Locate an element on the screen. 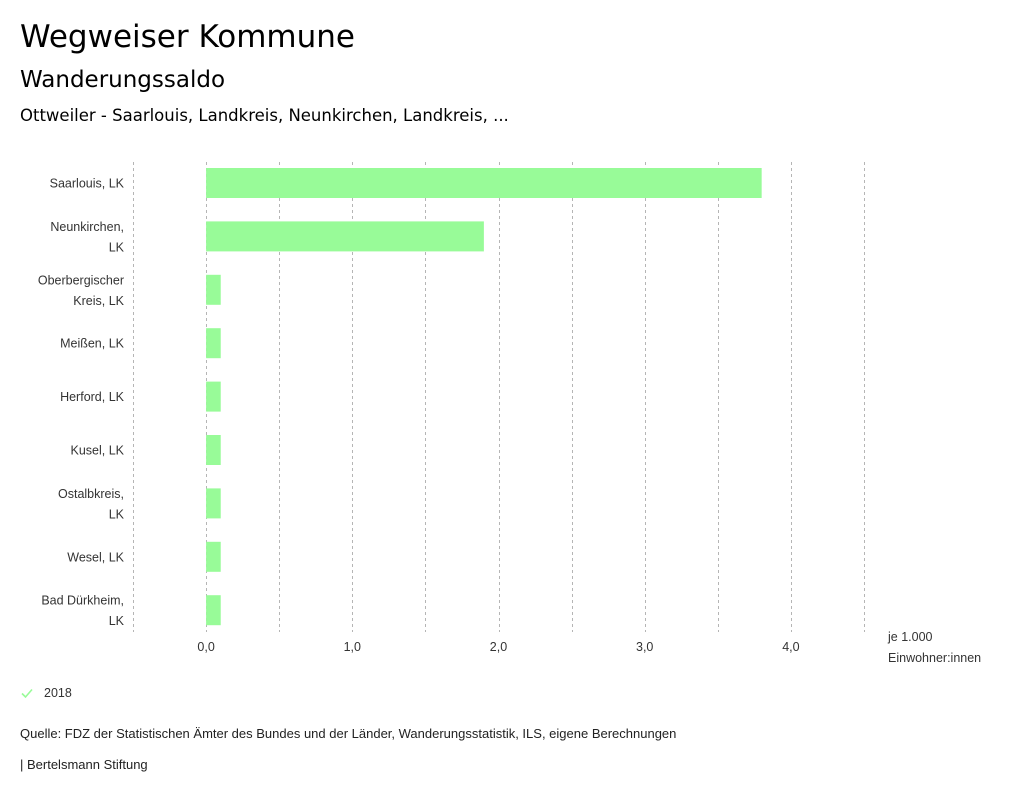  legend-label: 2018 is located at coordinates (58, 693).